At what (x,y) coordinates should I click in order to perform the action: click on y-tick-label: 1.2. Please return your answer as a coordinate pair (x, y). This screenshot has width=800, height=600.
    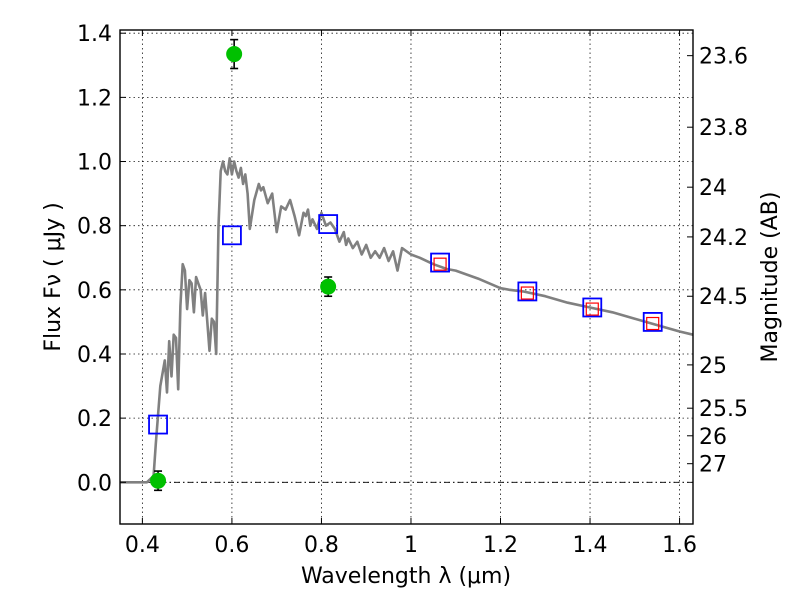
    Looking at the image, I should click on (94, 98).